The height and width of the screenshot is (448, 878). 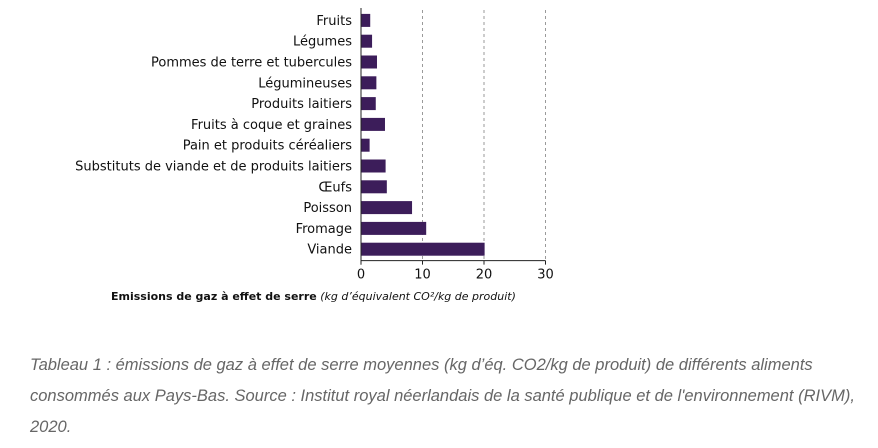 What do you see at coordinates (301, 104) in the screenshot?
I see `category-label: Produits laitiers` at bounding box center [301, 104].